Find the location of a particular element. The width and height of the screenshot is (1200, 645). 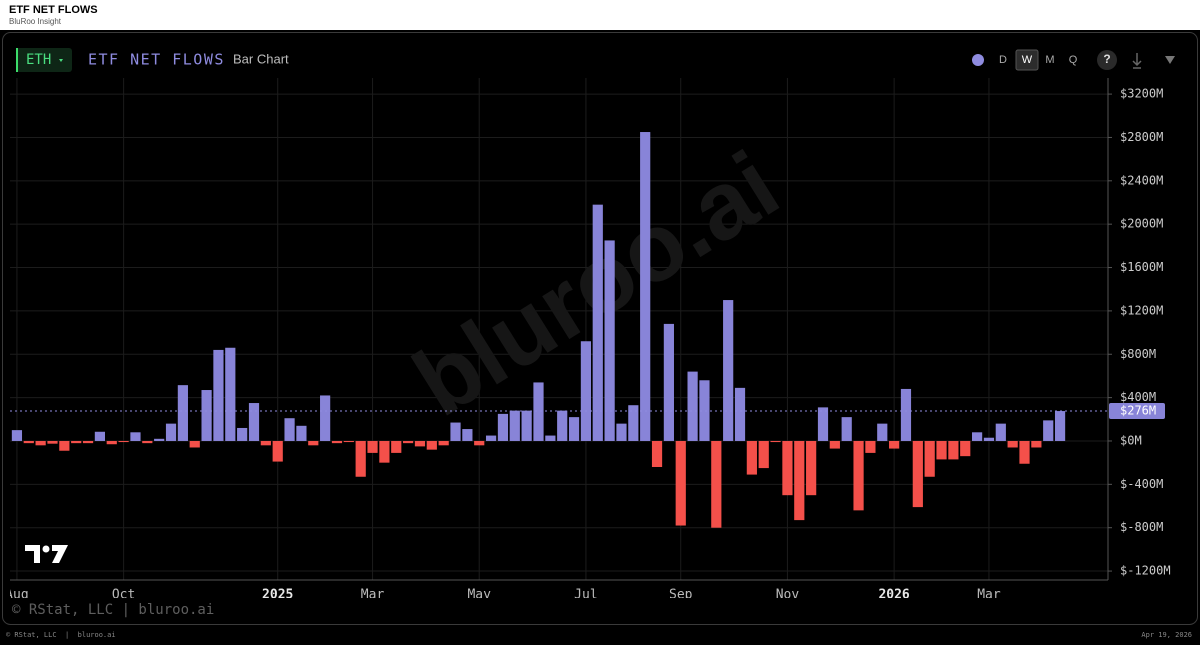

interval-option: W is located at coordinates (1027, 60).